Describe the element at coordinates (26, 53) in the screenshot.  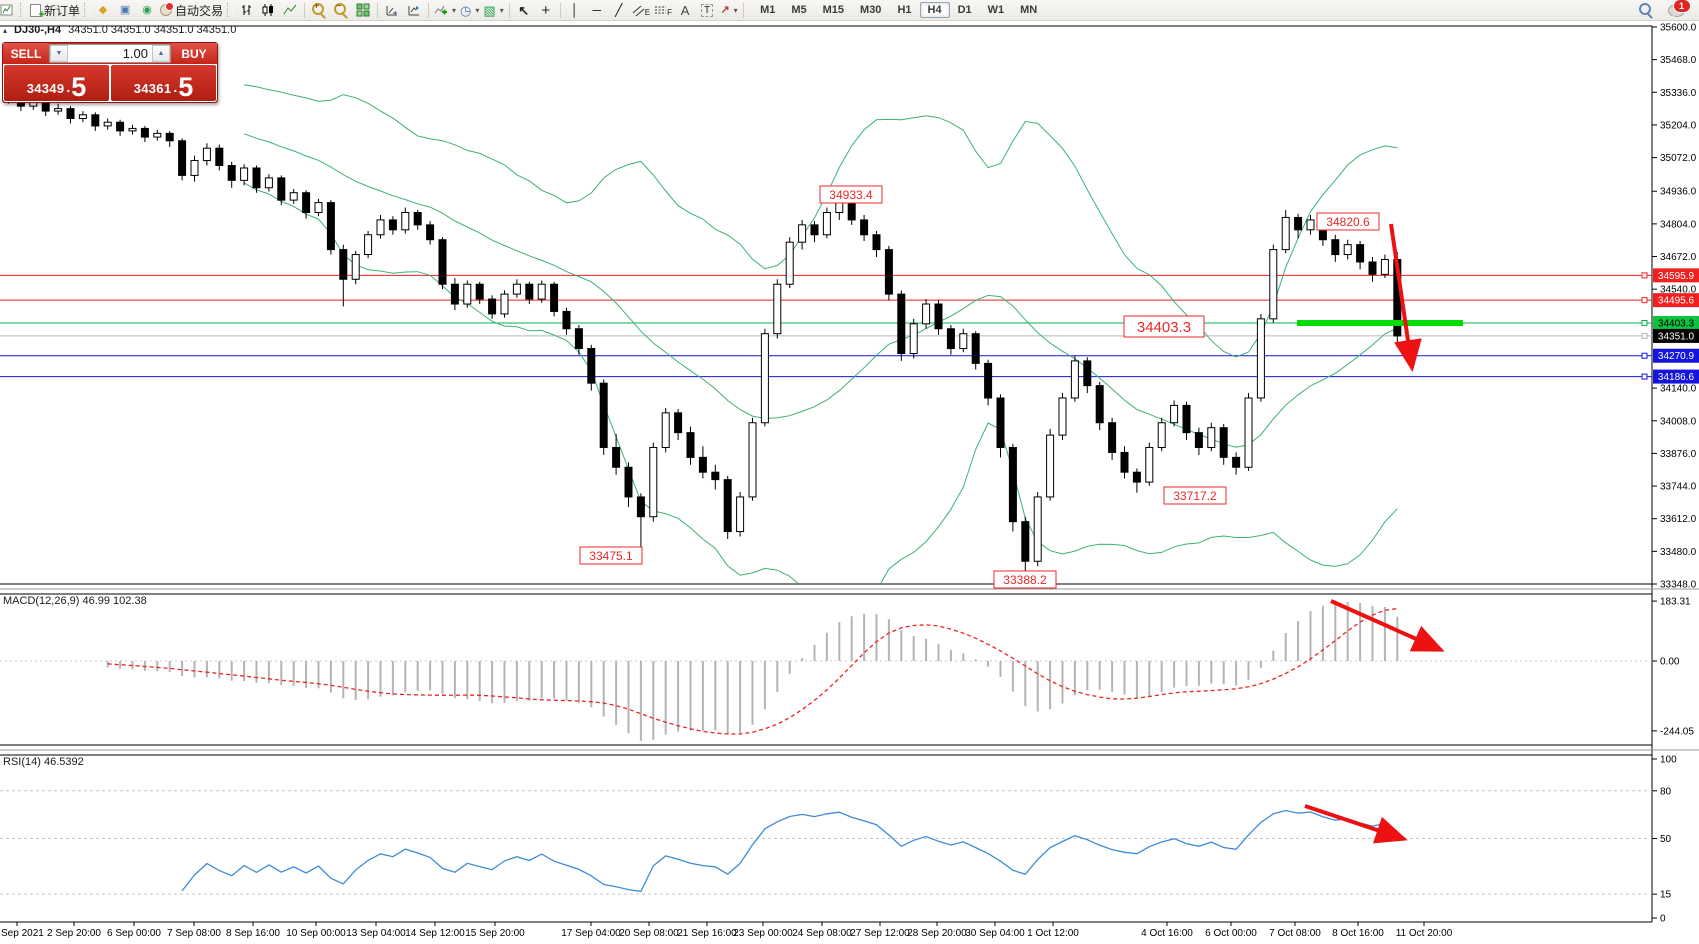
I see `sell-button: SELL` at that location.